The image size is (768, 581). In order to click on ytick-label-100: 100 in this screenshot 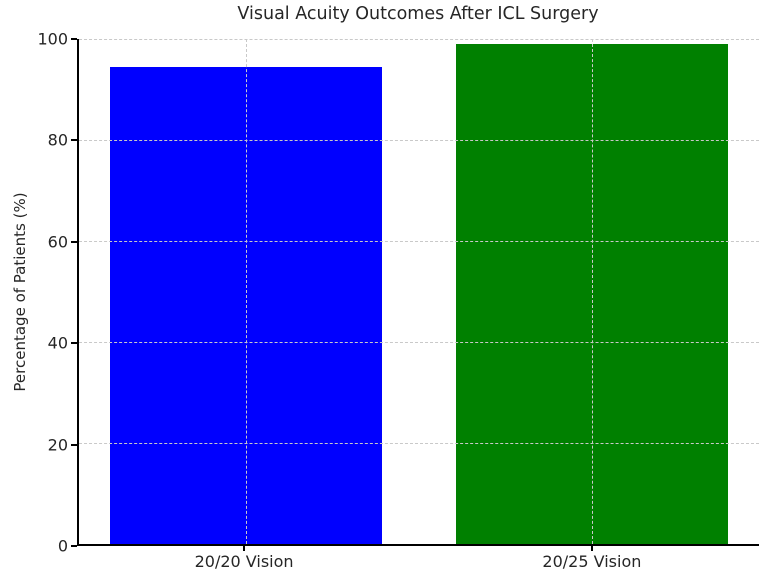, I will do `click(52, 39)`.